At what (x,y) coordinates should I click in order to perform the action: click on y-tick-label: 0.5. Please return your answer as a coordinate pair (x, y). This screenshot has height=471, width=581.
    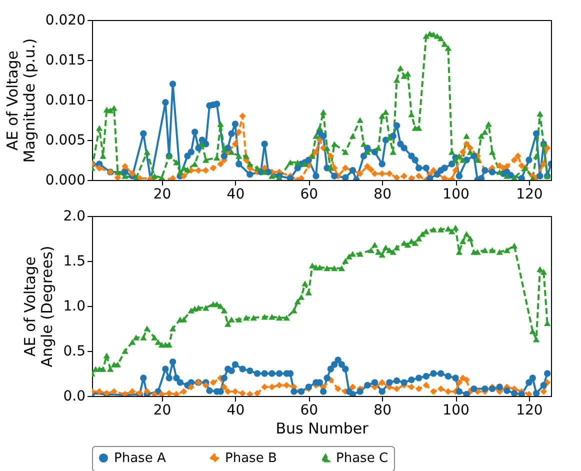
    Looking at the image, I should click on (74, 352).